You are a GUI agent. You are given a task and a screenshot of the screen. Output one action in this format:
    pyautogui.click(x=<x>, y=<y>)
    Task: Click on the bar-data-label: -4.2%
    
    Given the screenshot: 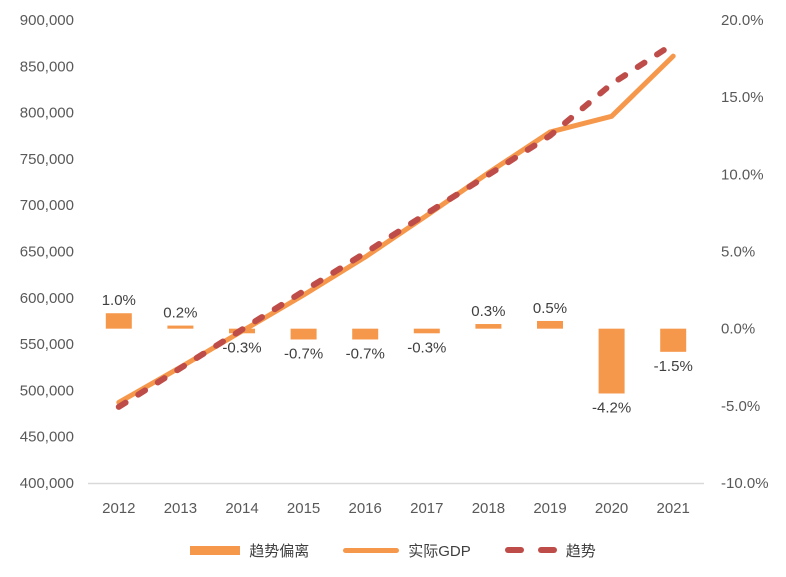 What is the action you would take?
    pyautogui.click(x=611, y=407)
    